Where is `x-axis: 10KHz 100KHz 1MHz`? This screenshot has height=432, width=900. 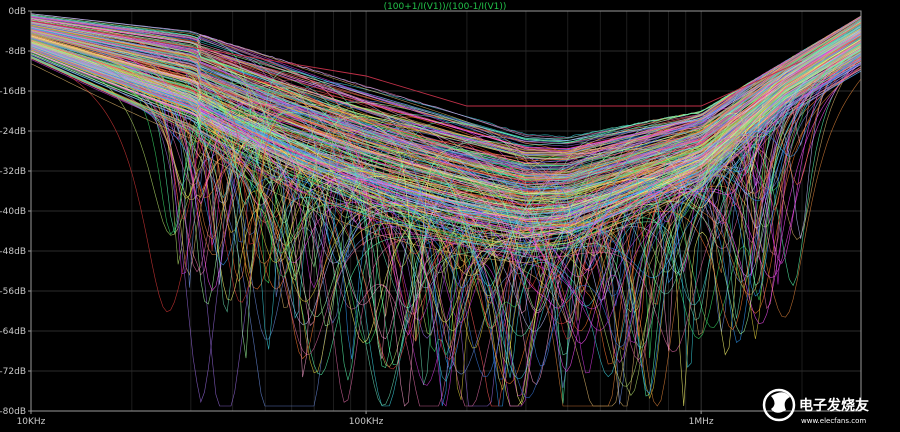 x-axis: 10KHz 100KHz 1MHz is located at coordinates (365, 419).